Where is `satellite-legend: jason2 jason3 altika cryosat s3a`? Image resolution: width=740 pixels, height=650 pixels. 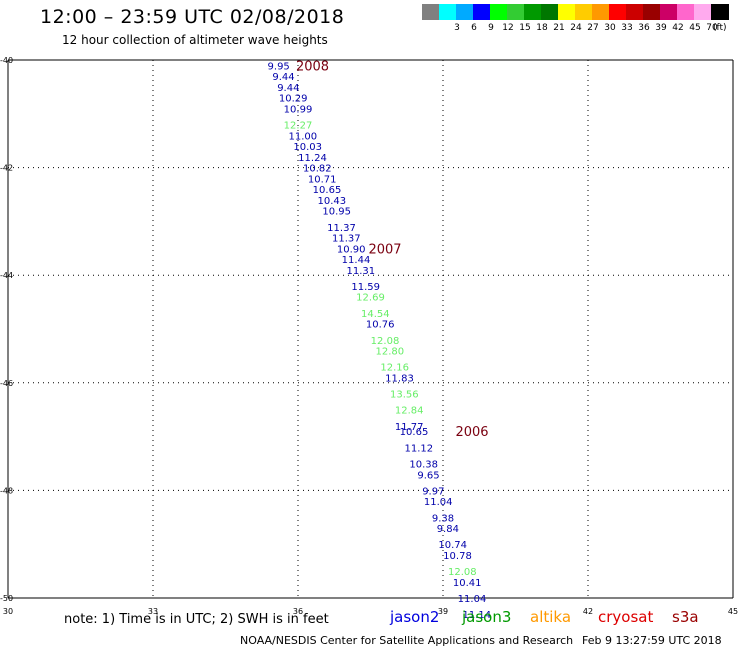 satellite-legend: jason2 jason3 altika cryosat s3a is located at coordinates (370, 618).